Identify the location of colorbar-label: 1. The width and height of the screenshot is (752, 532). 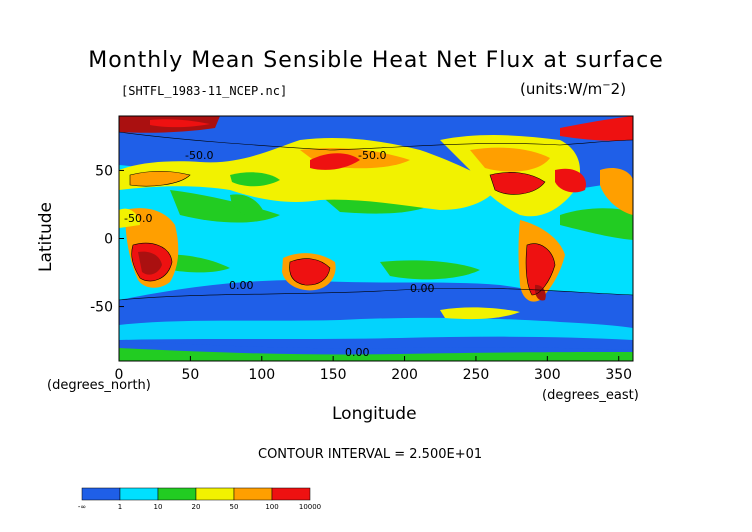
(120, 507).